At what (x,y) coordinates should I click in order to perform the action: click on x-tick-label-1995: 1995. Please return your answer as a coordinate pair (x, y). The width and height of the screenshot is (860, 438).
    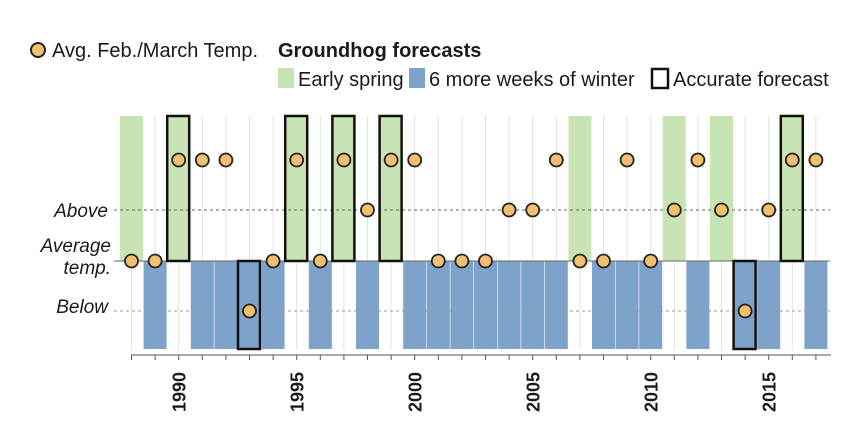
    Looking at the image, I should click on (298, 392).